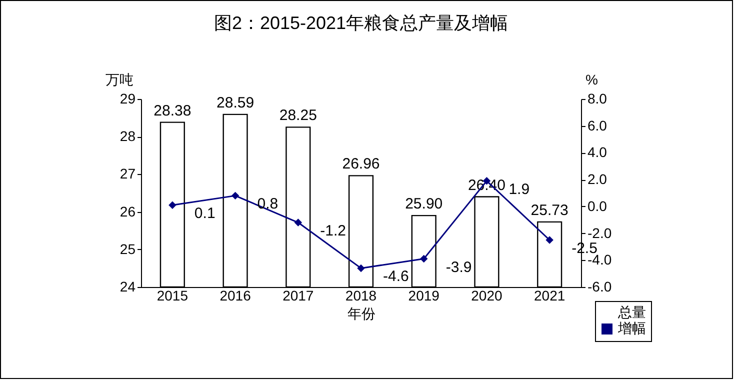 The height and width of the screenshot is (381, 735). Describe the element at coordinates (549, 210) in the screenshot. I see `data-label: 25.73` at that location.